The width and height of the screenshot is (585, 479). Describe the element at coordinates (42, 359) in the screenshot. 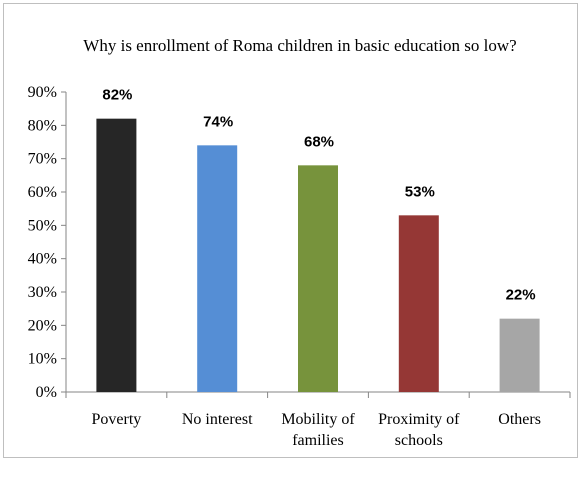

I see `y-tick-label: 10%` at that location.